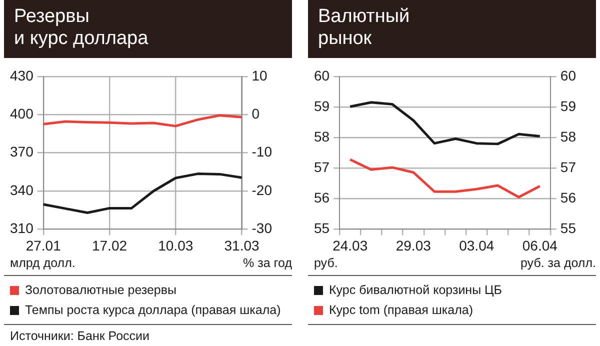  Describe the element at coordinates (260, 75) in the screenshot. I see `y2-tick-label: 10` at that location.